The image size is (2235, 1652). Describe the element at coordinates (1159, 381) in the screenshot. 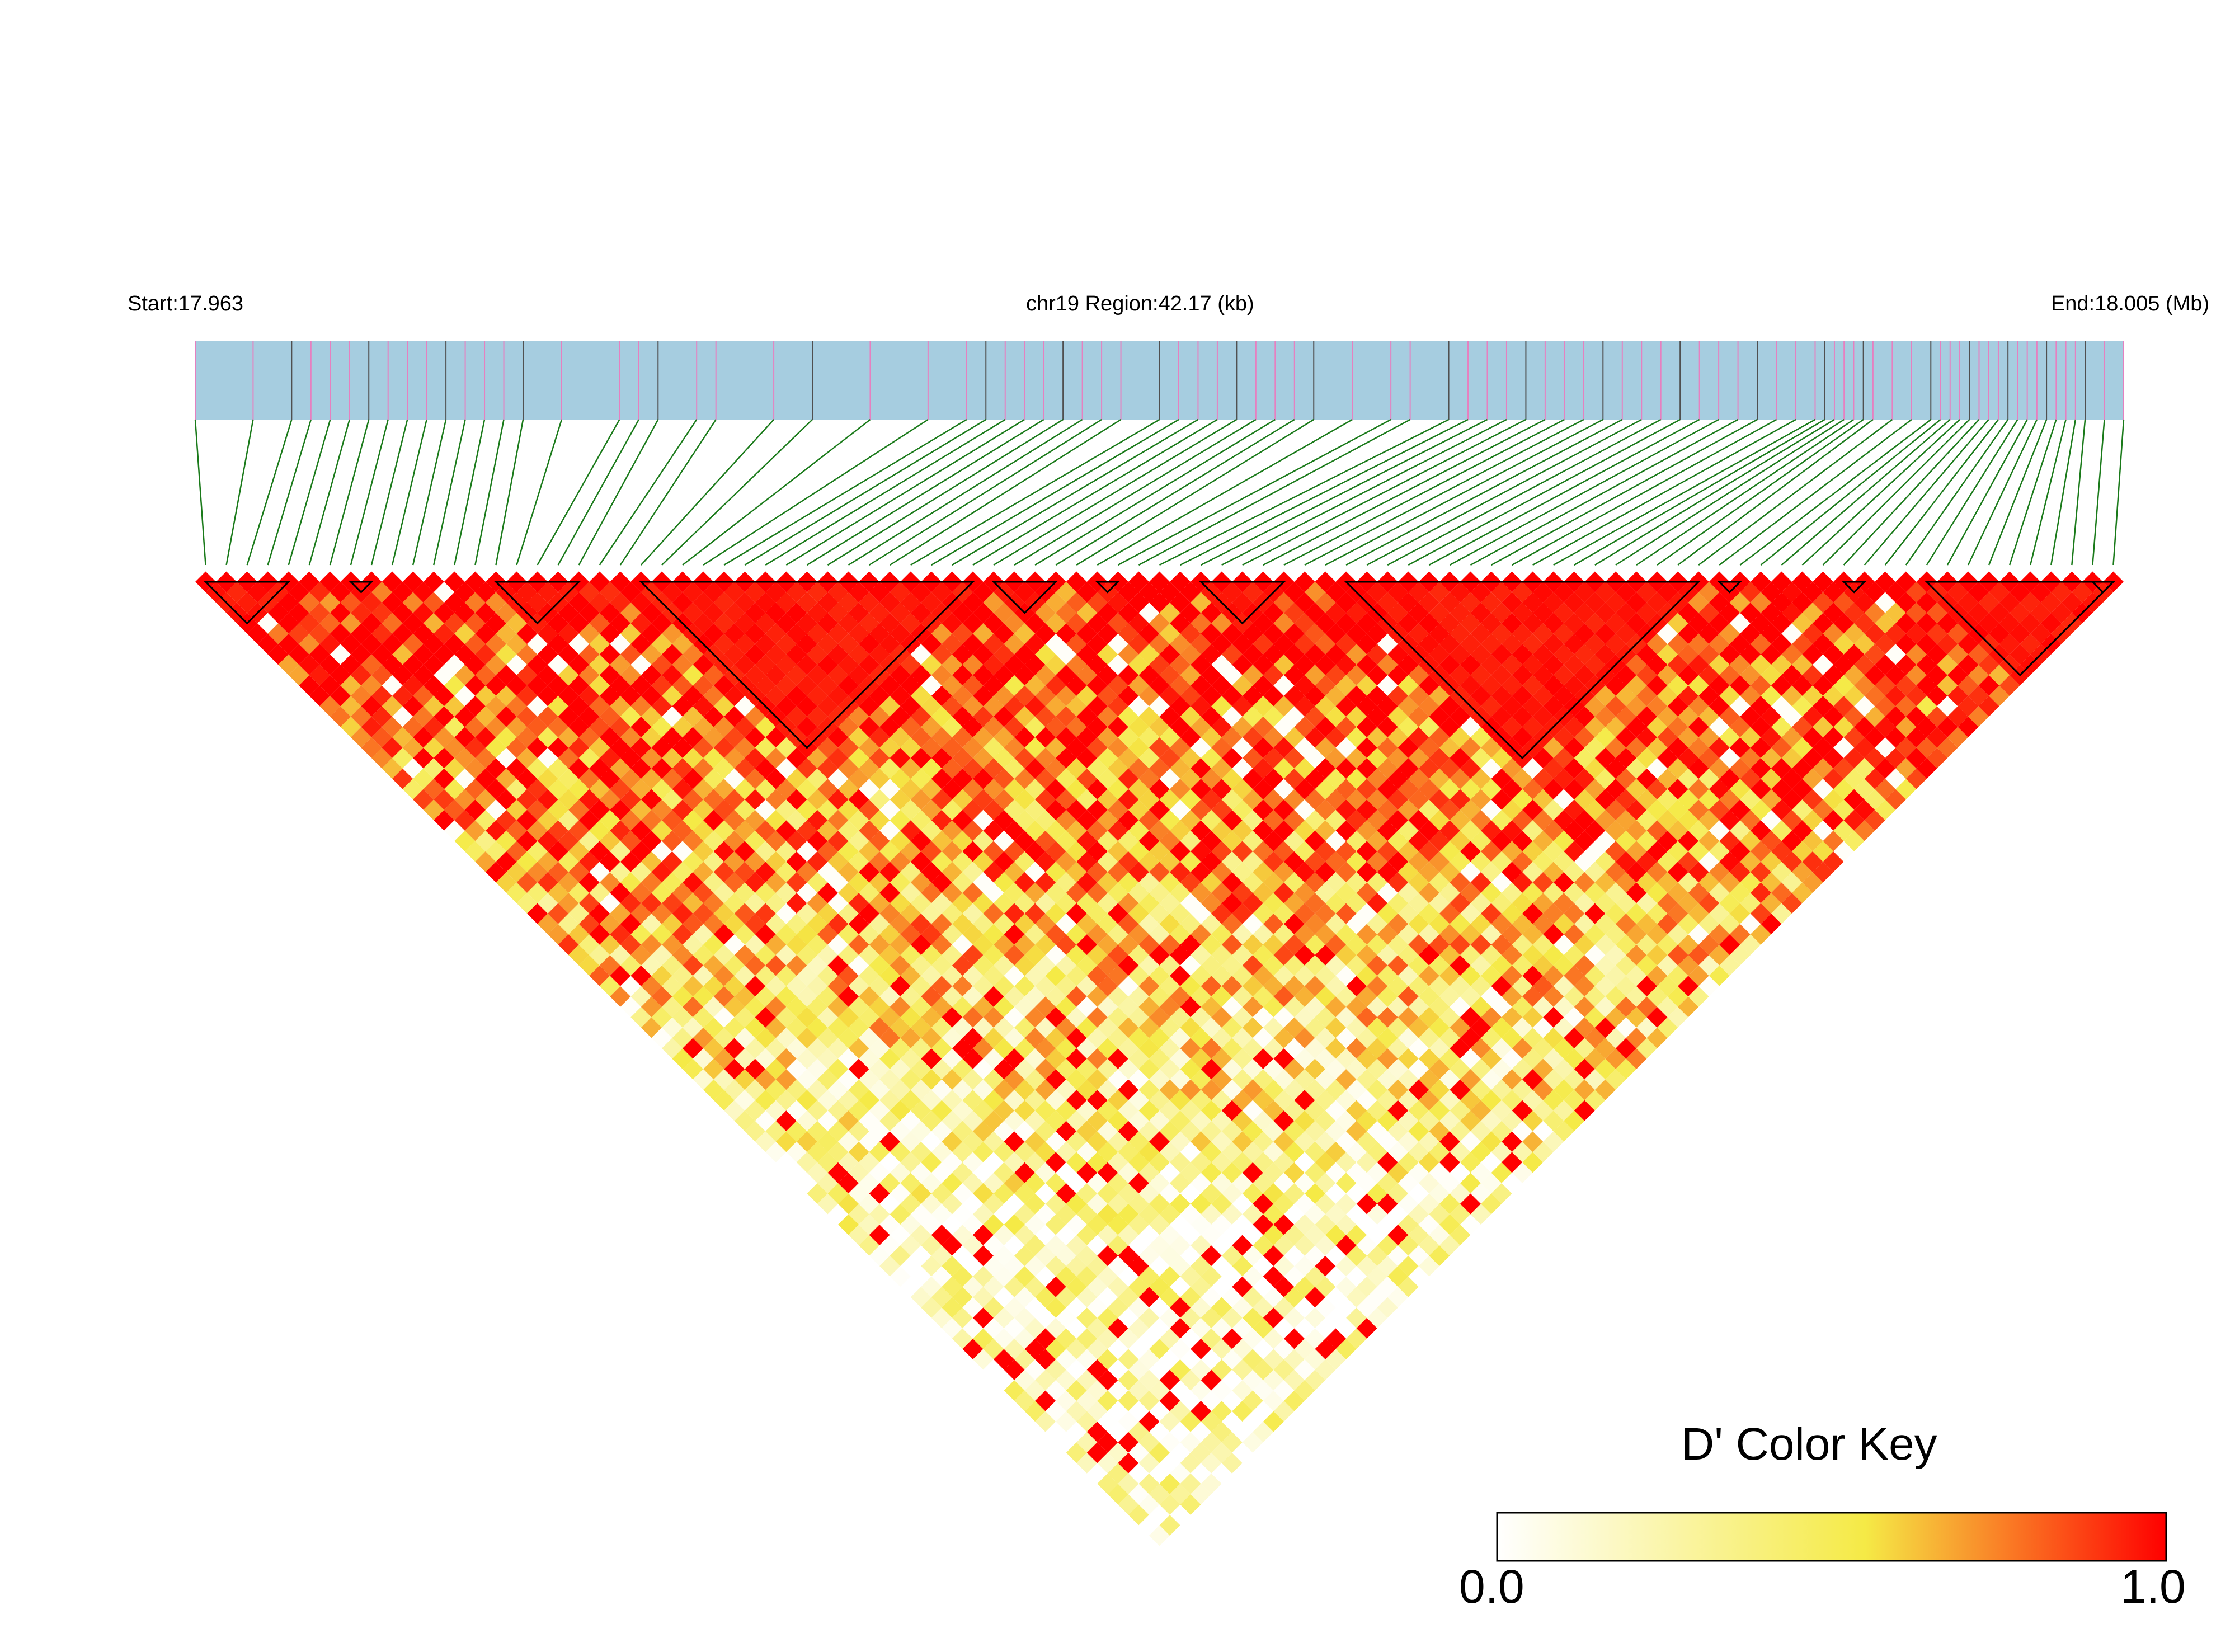

I see `snp-position-track` at that location.